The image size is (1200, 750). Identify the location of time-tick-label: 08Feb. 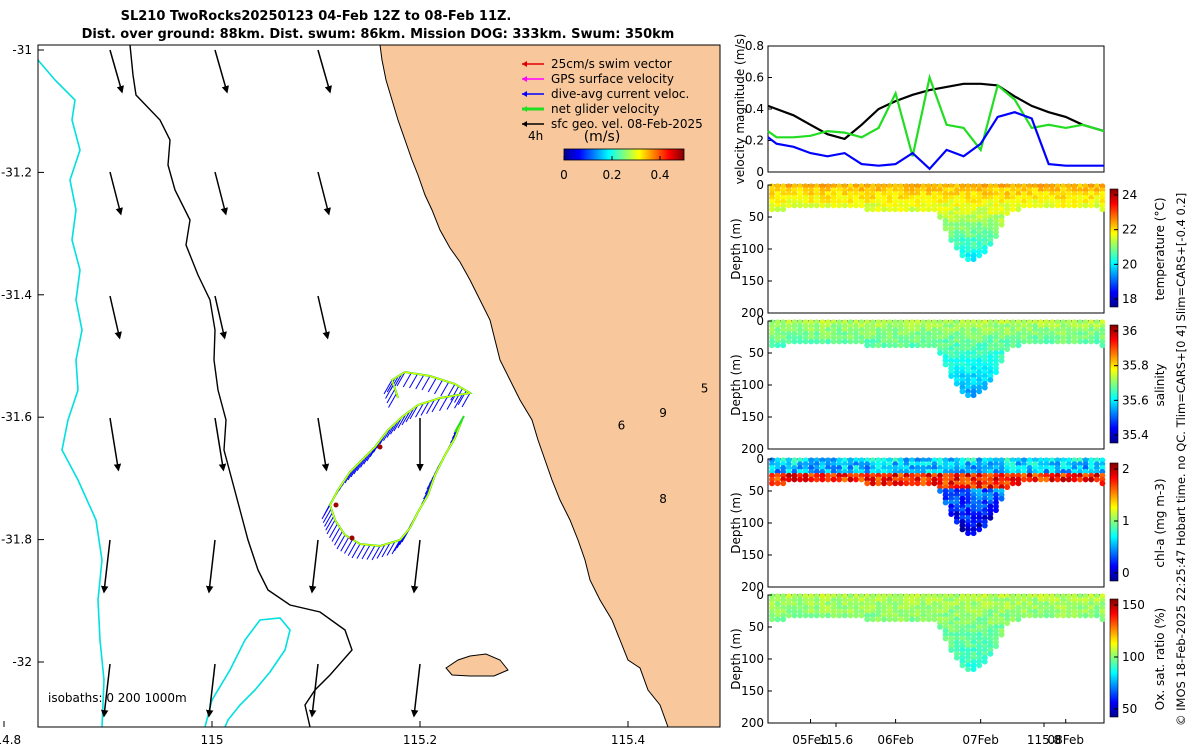
(1065, 740).